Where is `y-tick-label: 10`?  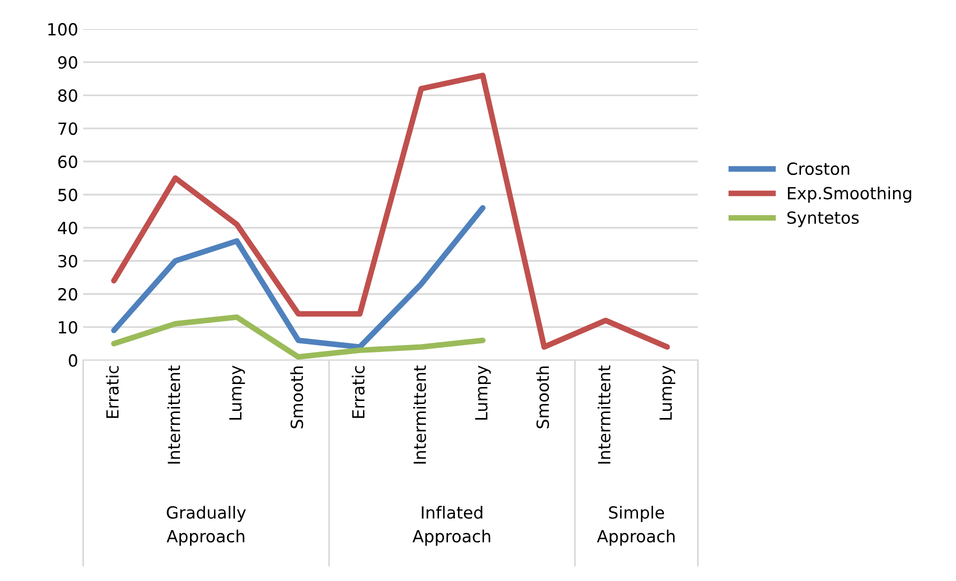 y-tick-label: 10 is located at coordinates (68, 327).